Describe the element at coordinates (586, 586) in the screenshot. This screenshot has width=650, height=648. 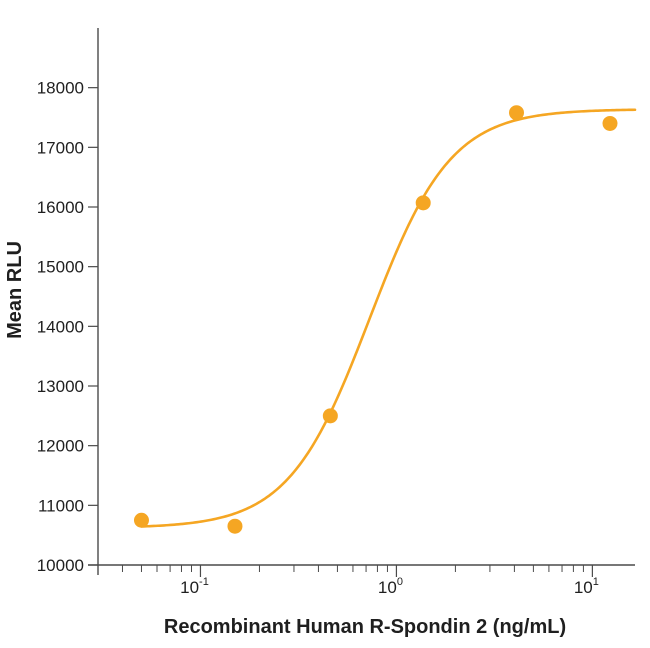
I see `x-tick-label: 10¹` at that location.